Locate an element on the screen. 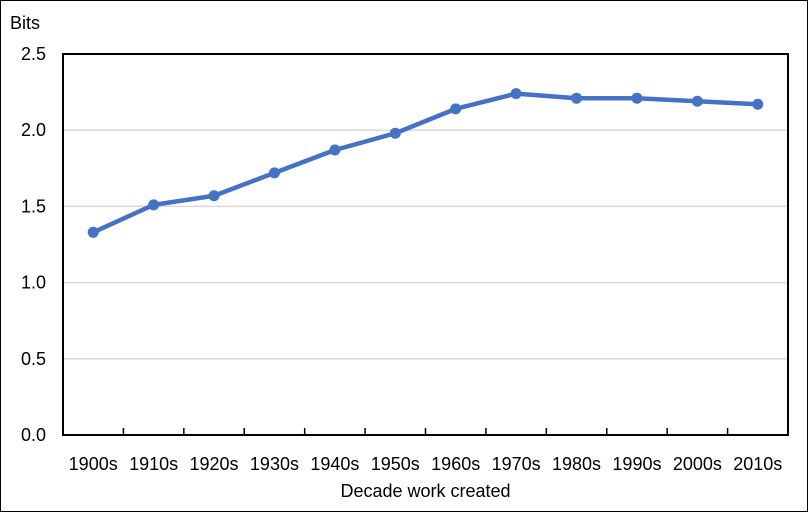  x-tick-label: 1950s is located at coordinates (395, 464).